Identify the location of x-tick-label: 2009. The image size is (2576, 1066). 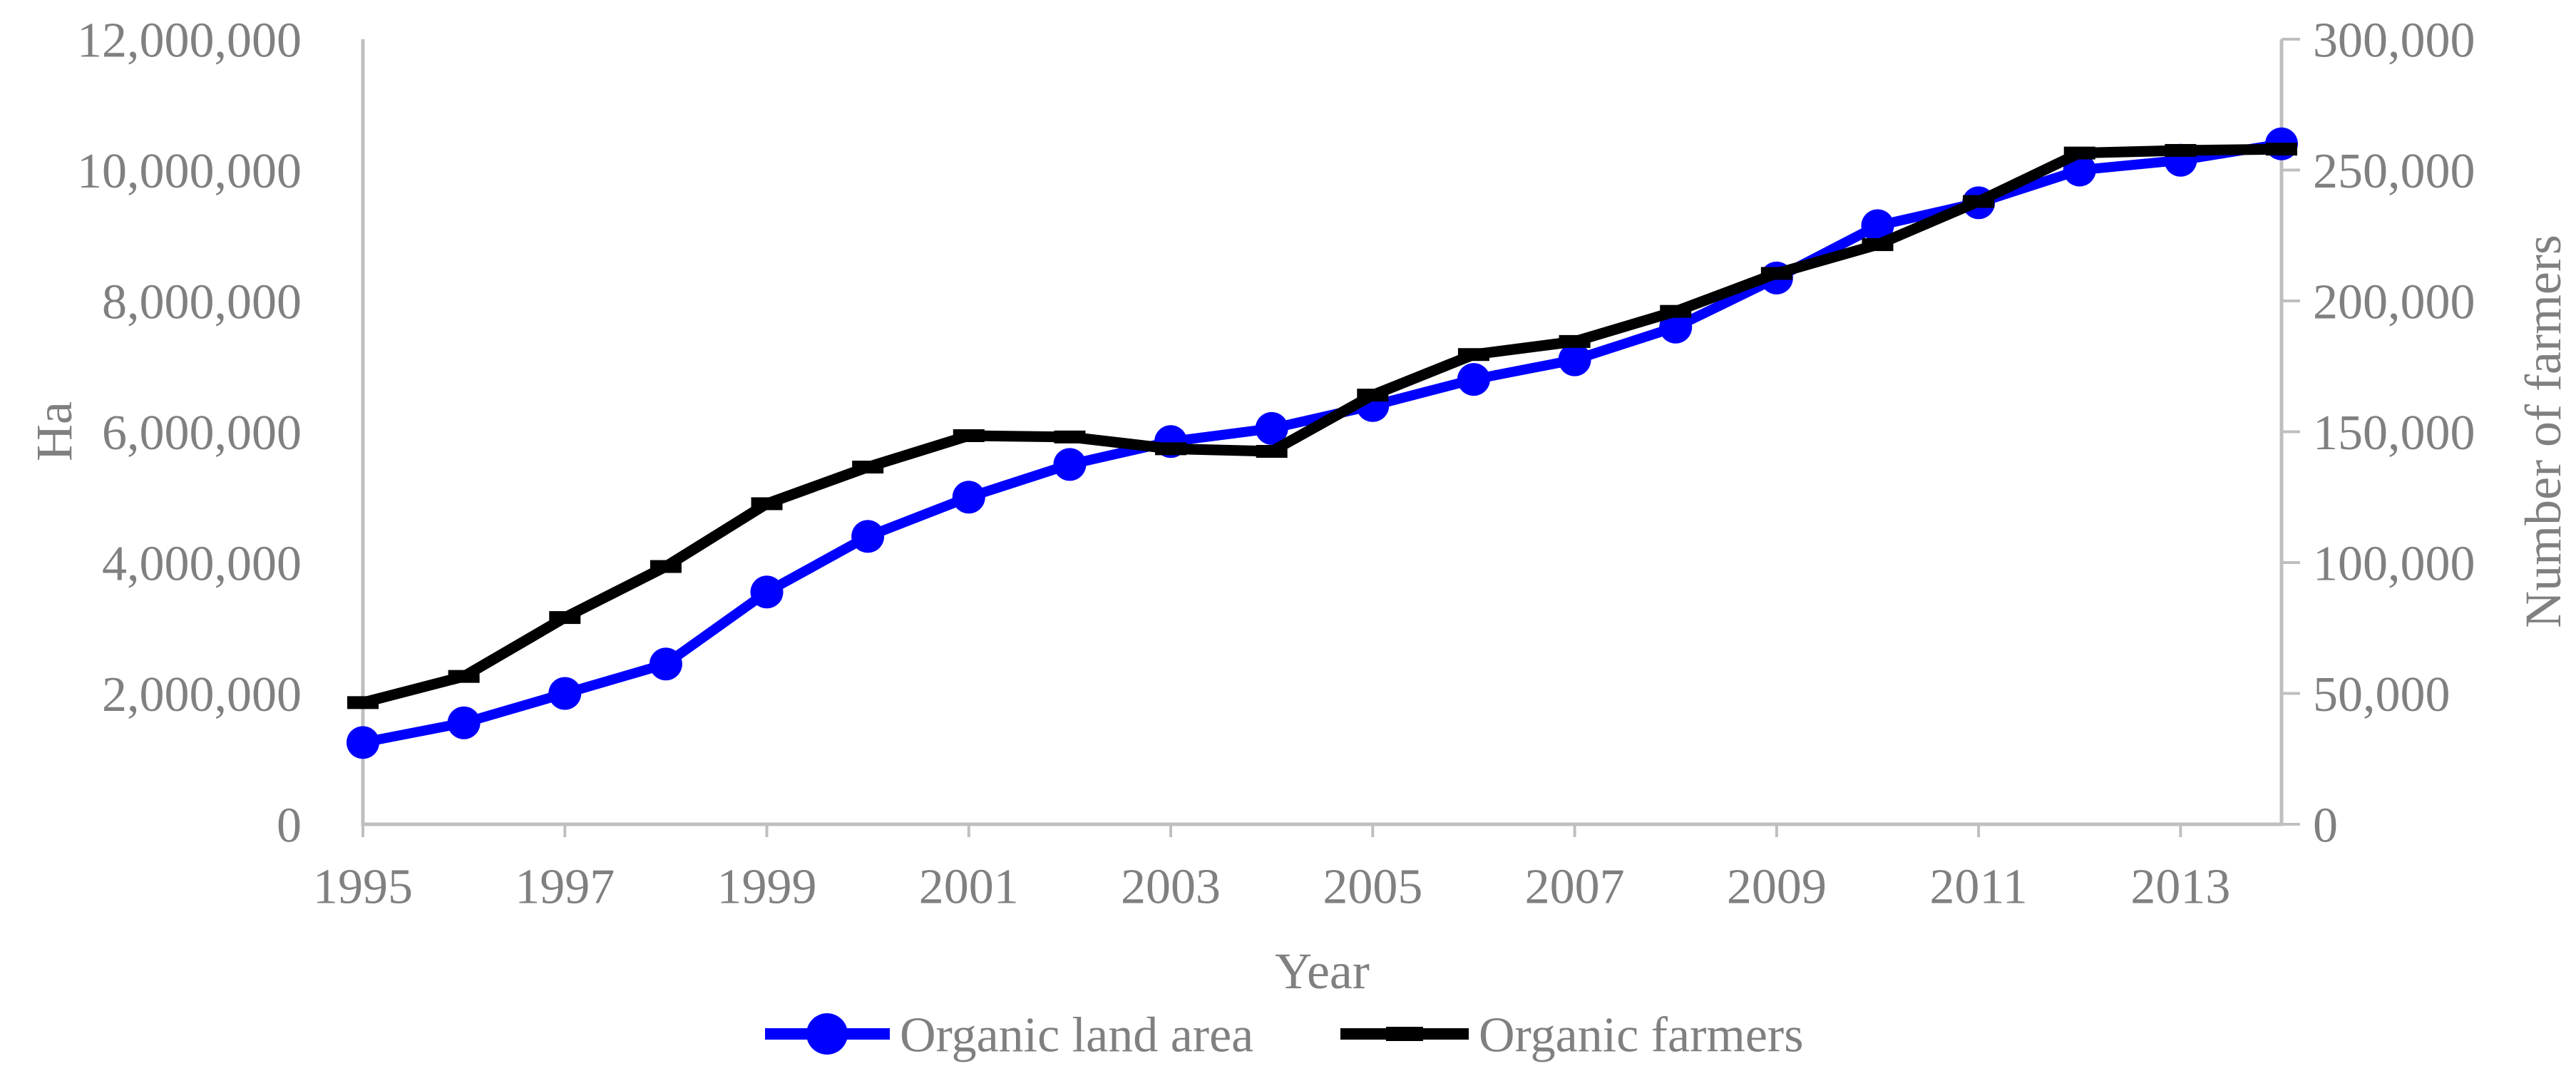
(1777, 887).